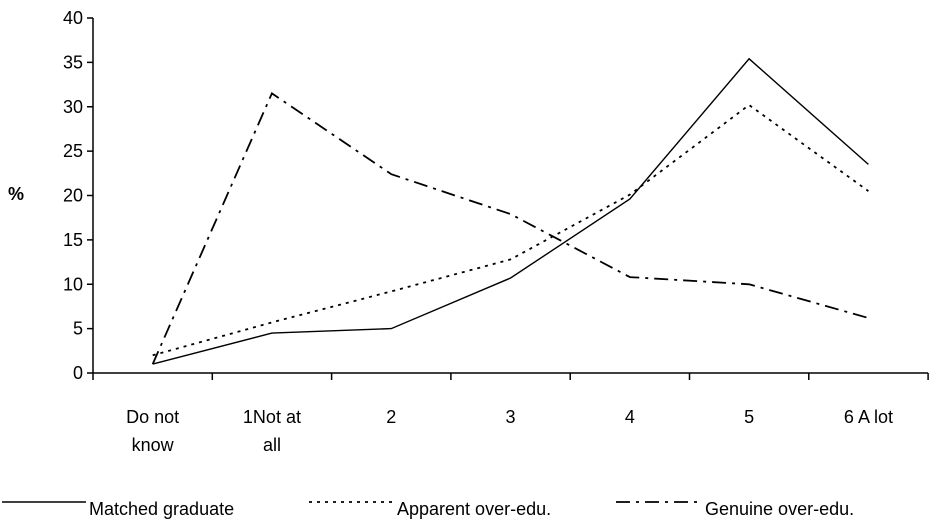 This screenshot has height=528, width=935. I want to click on x-tick-label: 1Not at all, so click(272, 431).